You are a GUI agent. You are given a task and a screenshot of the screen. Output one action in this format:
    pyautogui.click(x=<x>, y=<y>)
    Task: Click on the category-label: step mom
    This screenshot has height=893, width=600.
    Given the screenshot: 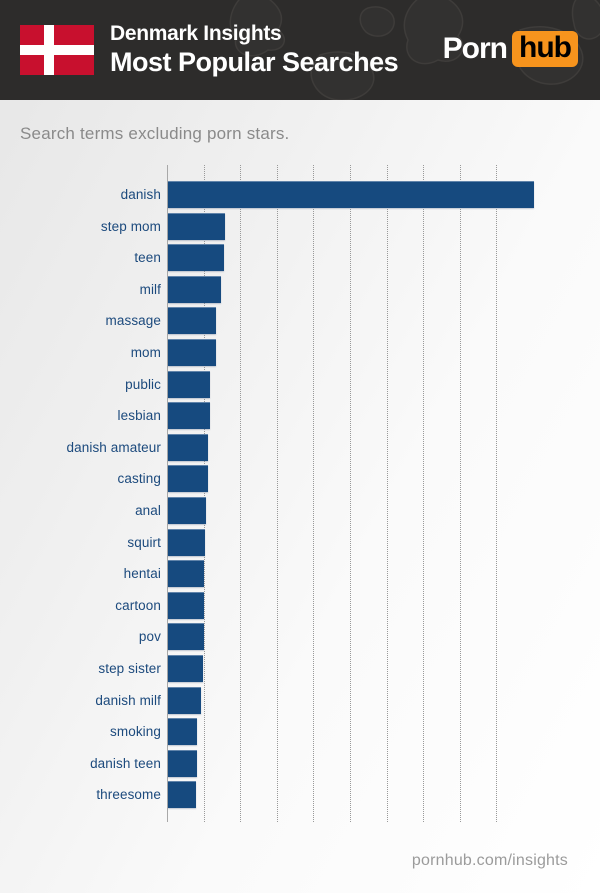 What is the action you would take?
    pyautogui.click(x=130, y=226)
    